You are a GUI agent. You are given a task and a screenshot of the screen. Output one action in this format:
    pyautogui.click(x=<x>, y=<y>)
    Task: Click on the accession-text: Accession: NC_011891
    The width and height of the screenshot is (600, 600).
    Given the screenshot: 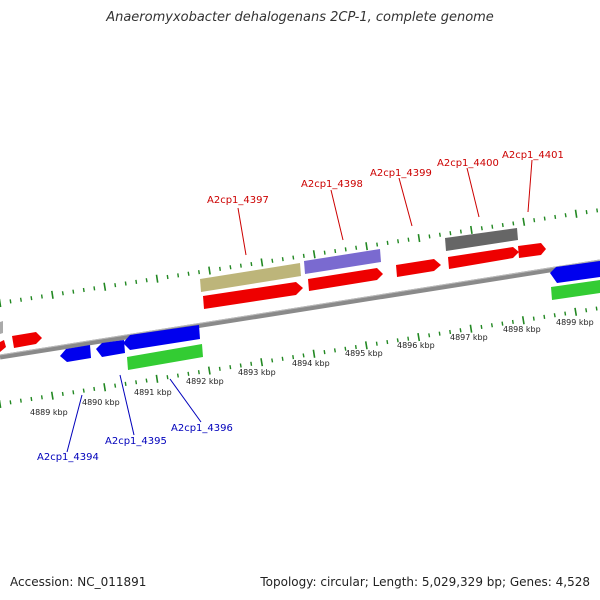 What is the action you would take?
    pyautogui.click(x=78, y=582)
    